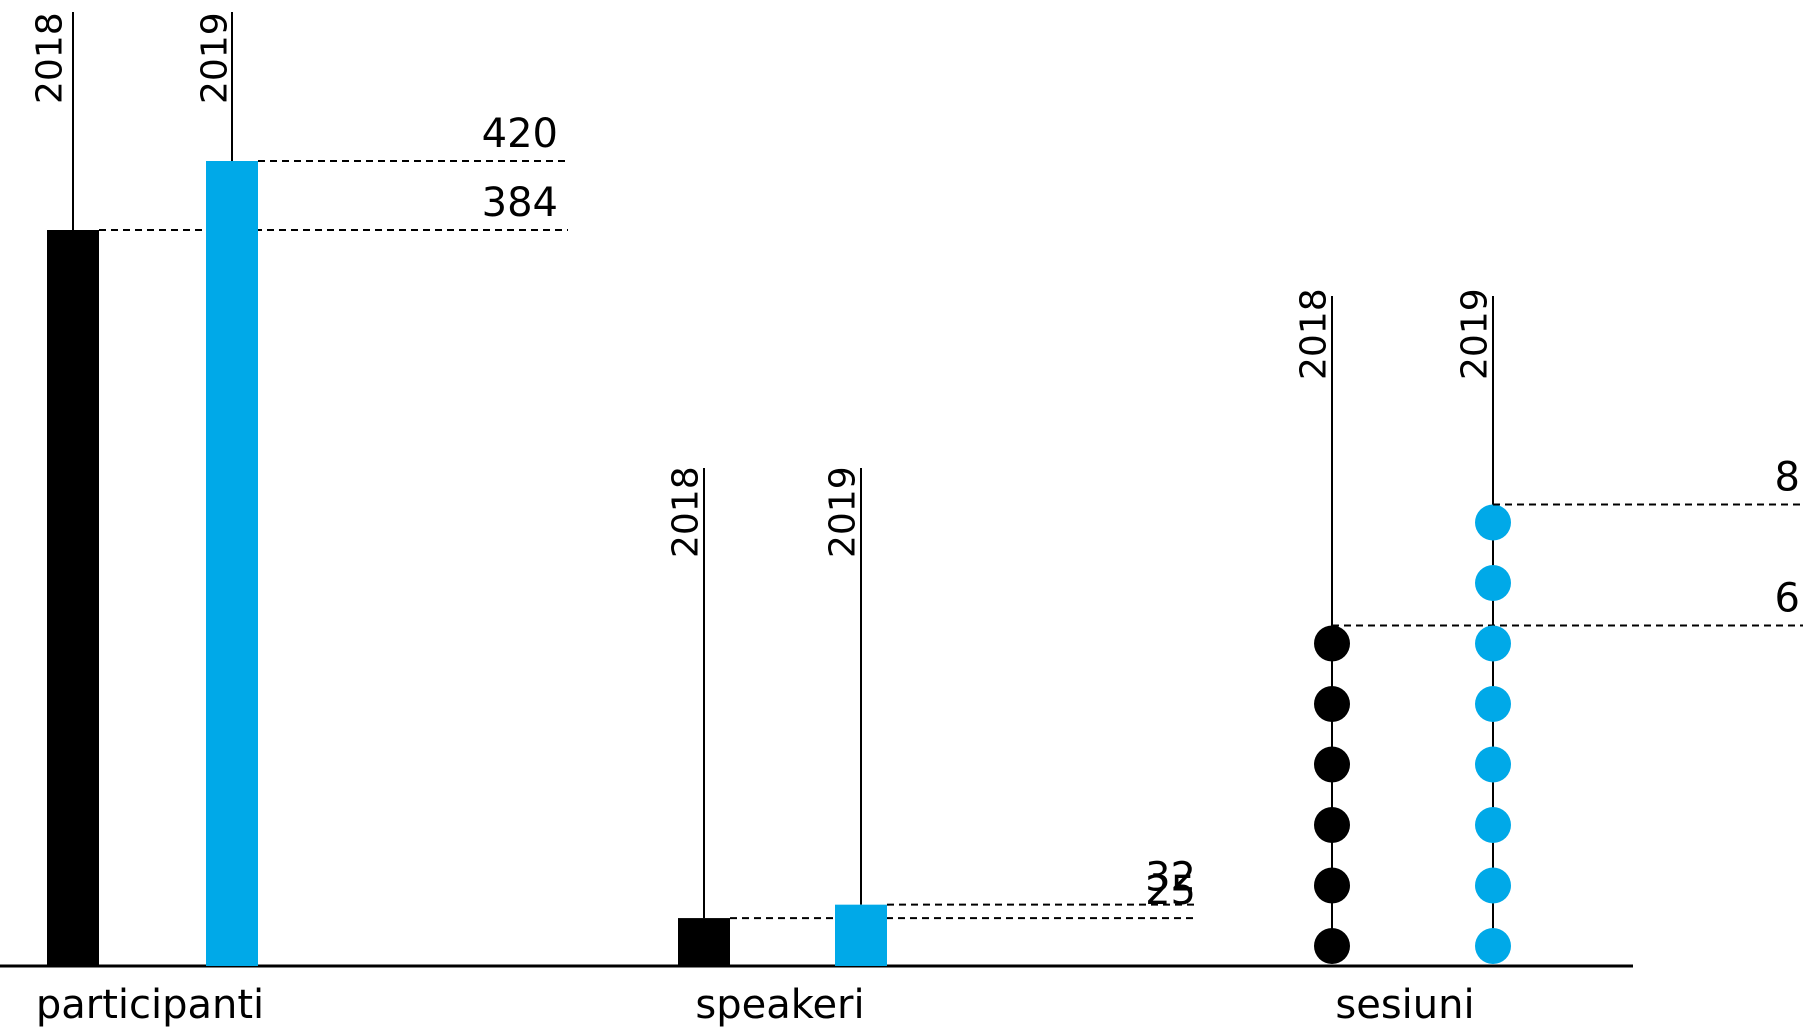 This screenshot has height=1028, width=1803. Describe the element at coordinates (704, 942) in the screenshot. I see `bar-2018-speakeri` at that location.